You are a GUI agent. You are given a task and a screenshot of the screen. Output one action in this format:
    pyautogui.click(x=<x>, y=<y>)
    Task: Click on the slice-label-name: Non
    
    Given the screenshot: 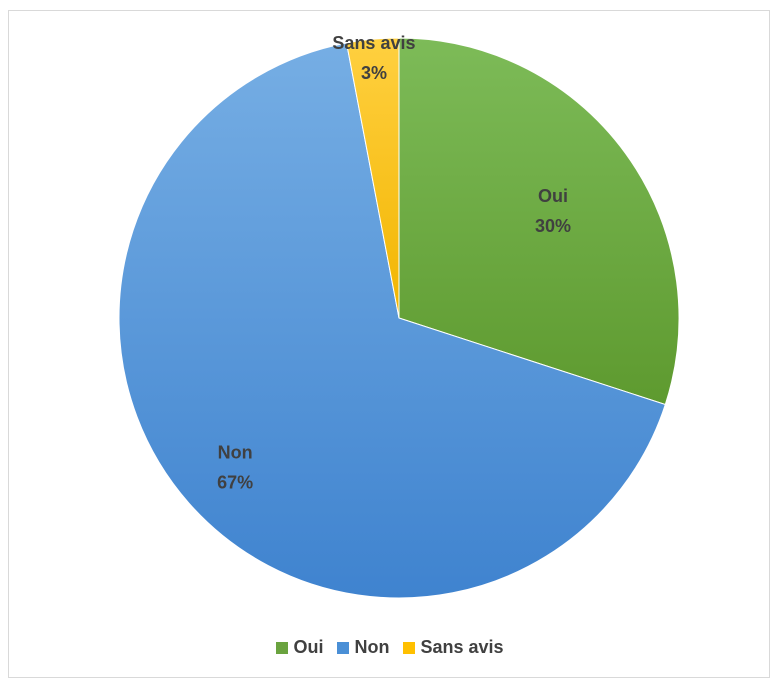 What is the action you would take?
    pyautogui.click(x=235, y=452)
    